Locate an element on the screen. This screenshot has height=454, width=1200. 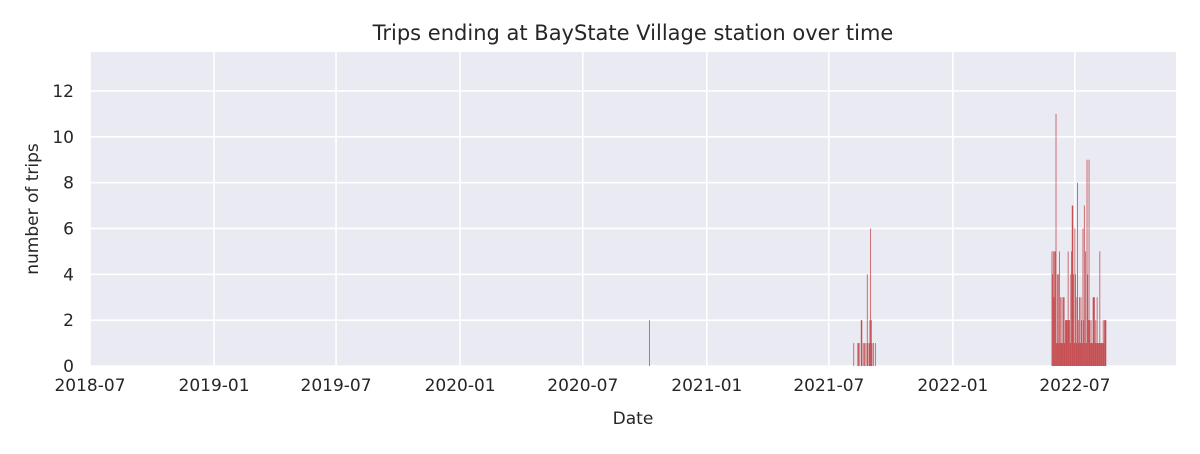
x-tick-label: 2021-07 is located at coordinates (828, 386).